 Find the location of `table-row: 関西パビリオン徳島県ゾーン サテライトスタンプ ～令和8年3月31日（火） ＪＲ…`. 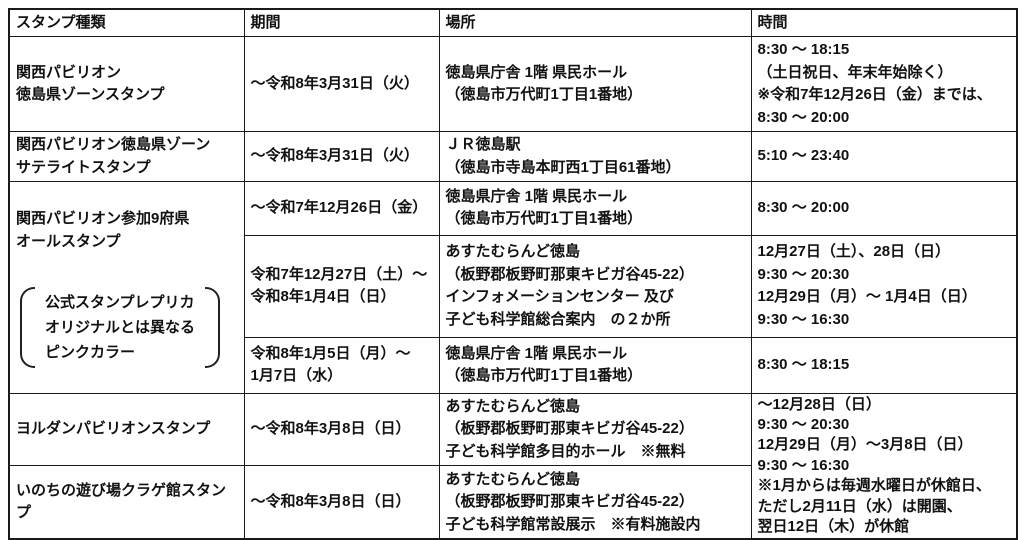

table-row: 関西パビリオン徳島県ゾーン サテライトスタンプ ～令和8年3月31日（火） ＪＲ… is located at coordinates (513, 156).